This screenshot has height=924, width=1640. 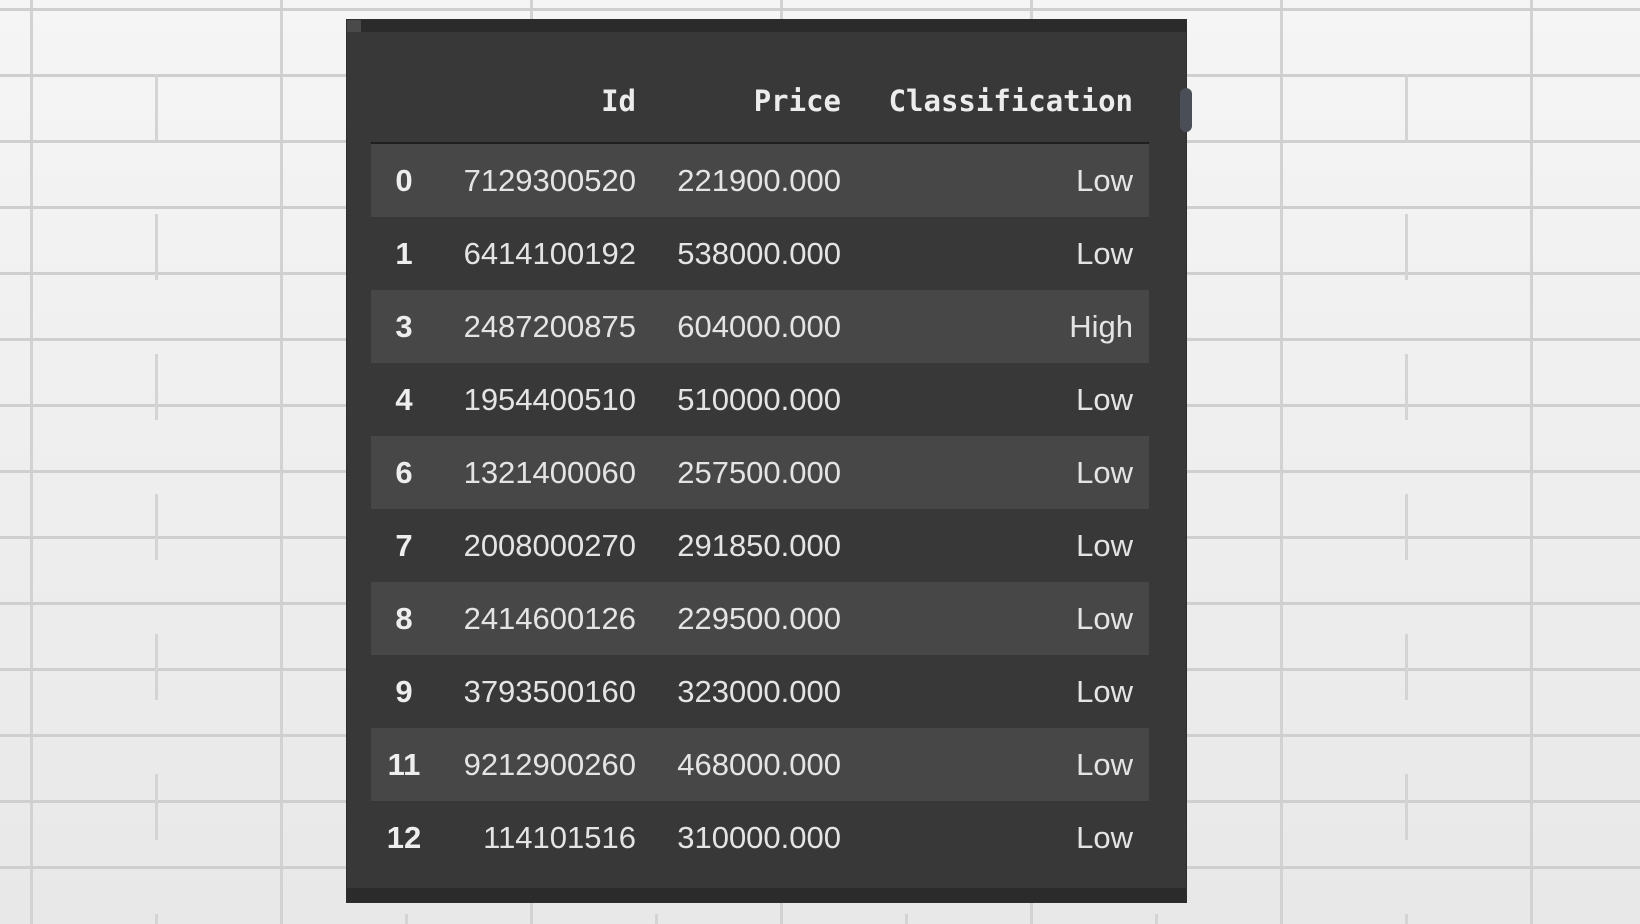 What do you see at coordinates (1186, 110) in the screenshot?
I see `scrollbar-thumb` at bounding box center [1186, 110].